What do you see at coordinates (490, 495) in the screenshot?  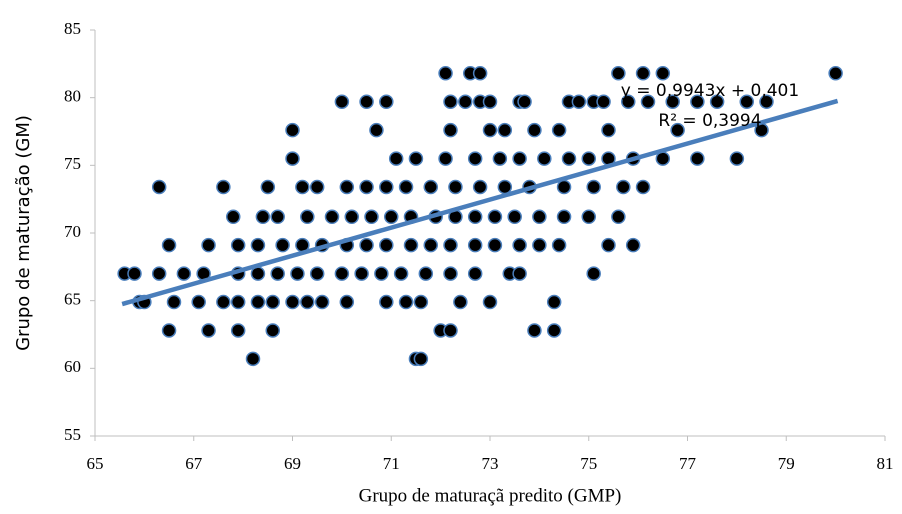 I see `x-axis-title: Grupo de maturaçã predito (GMP)` at bounding box center [490, 495].